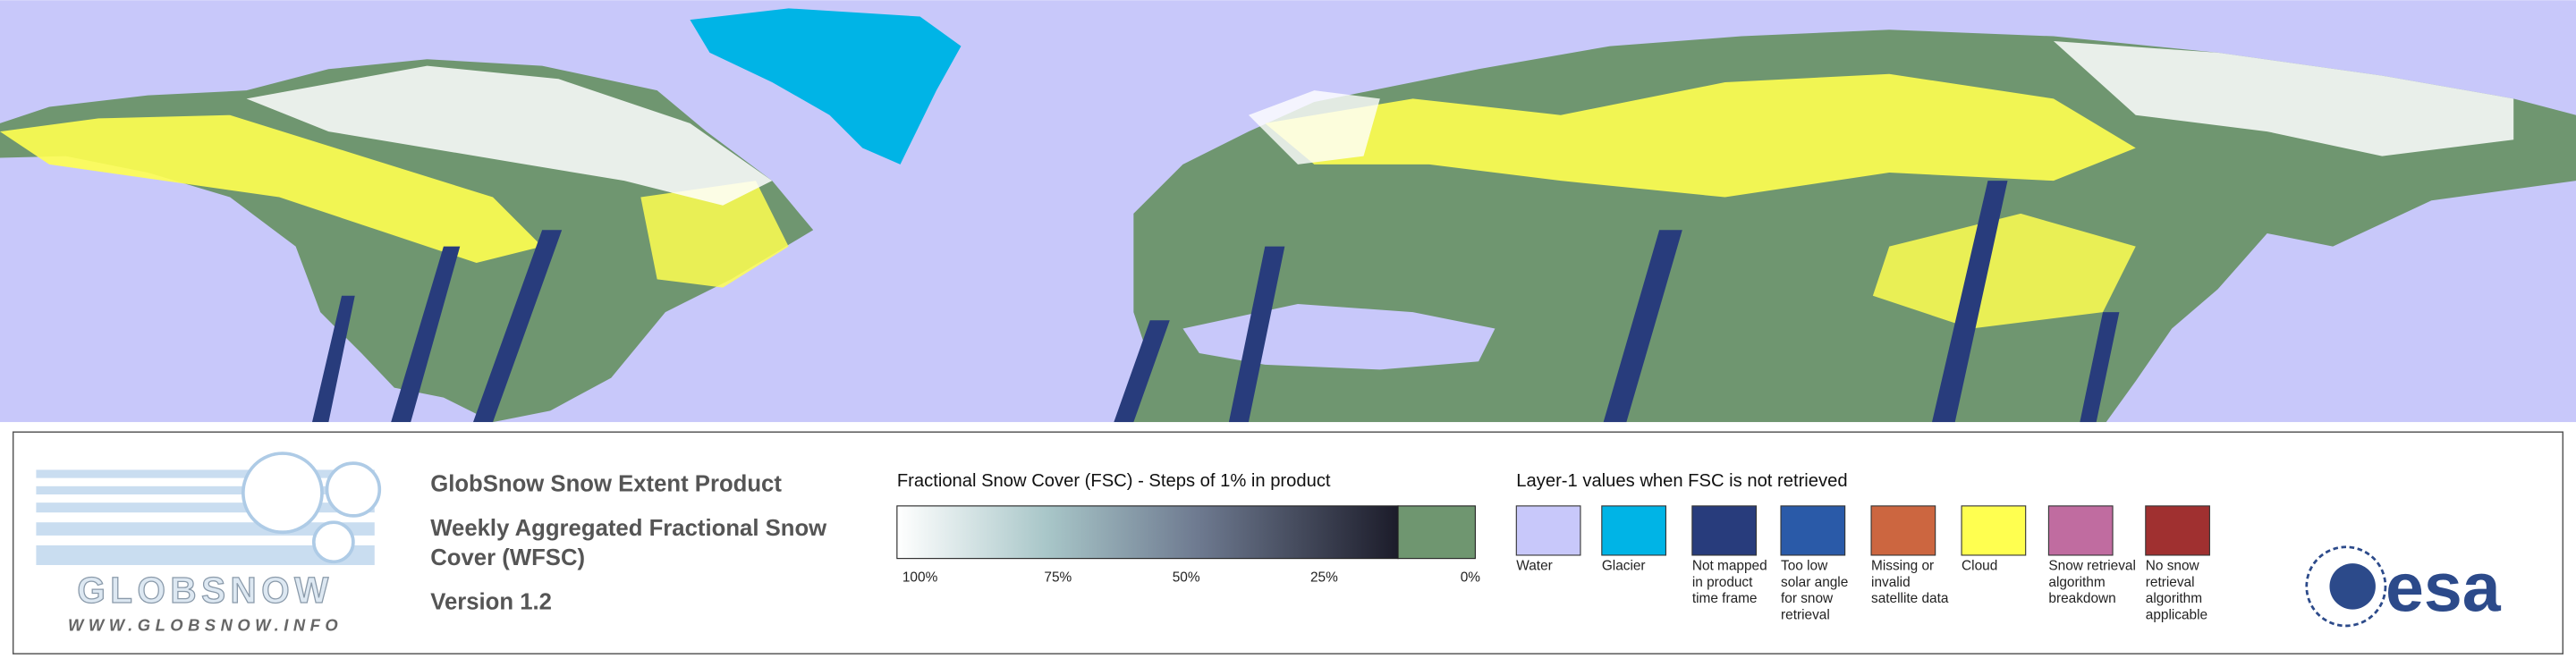 The width and height of the screenshot is (2576, 667). I want to click on cloud-eu, so click(1700, 135).